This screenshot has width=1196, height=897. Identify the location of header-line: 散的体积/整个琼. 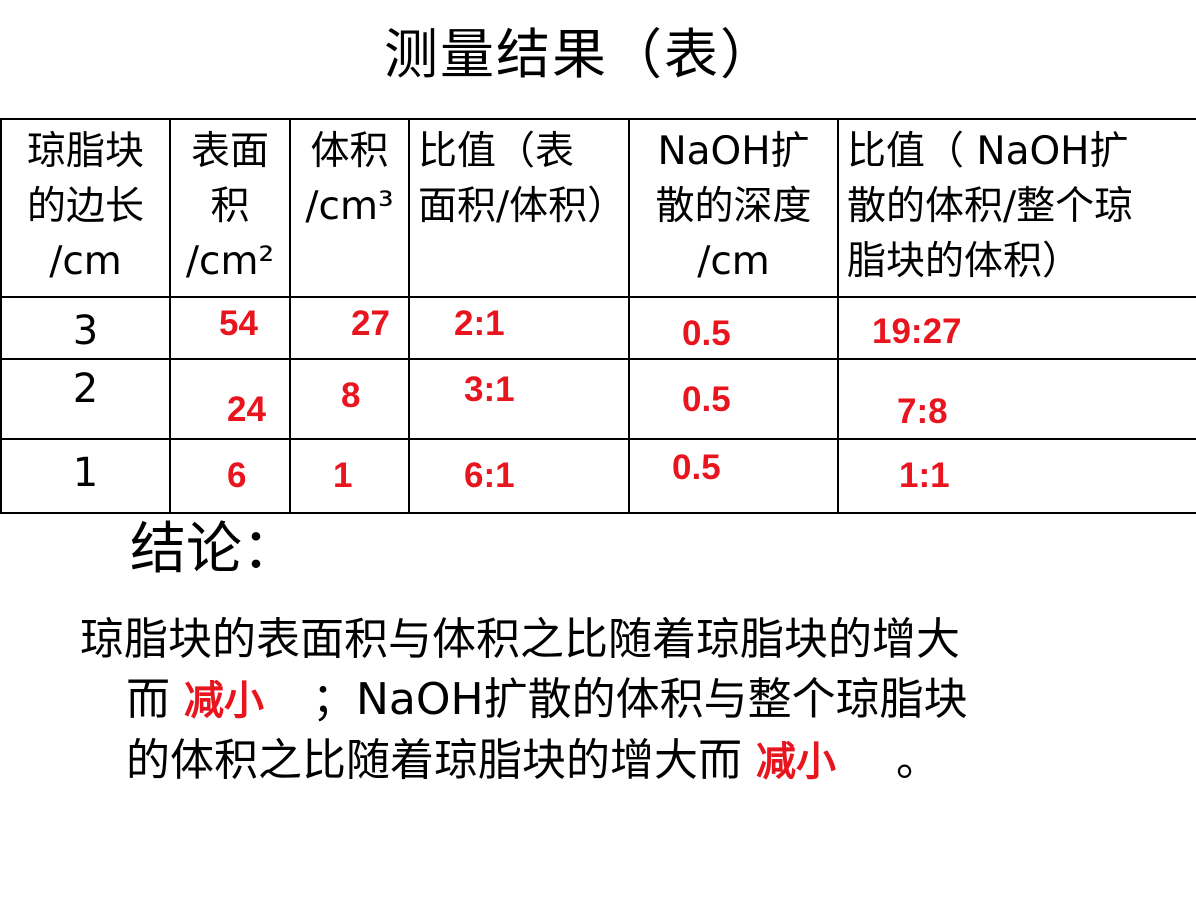
(990, 206).